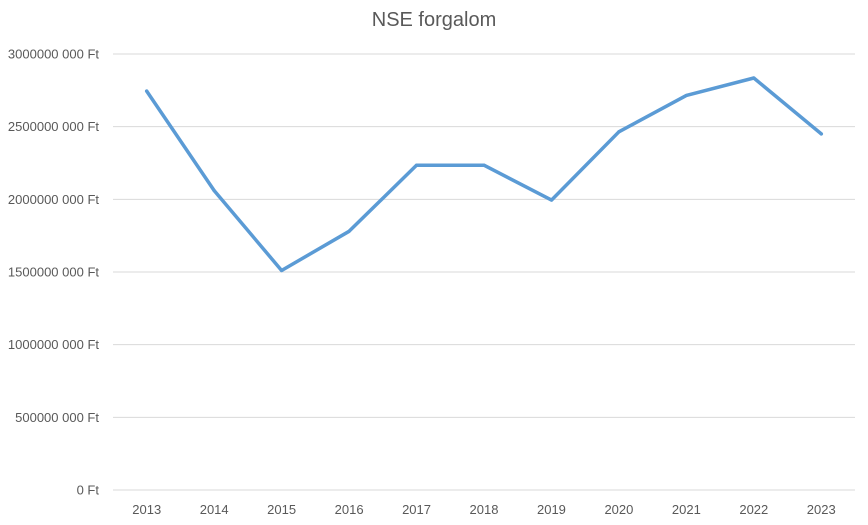  I want to click on x-tick-label: 2016, so click(349, 509).